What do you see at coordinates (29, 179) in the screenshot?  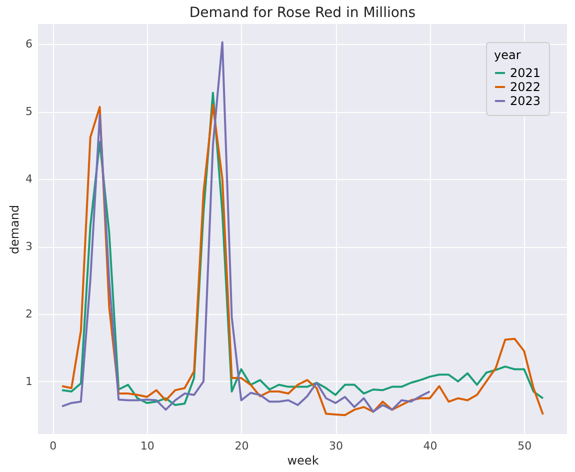 I see `y-tick-label: 4` at bounding box center [29, 179].